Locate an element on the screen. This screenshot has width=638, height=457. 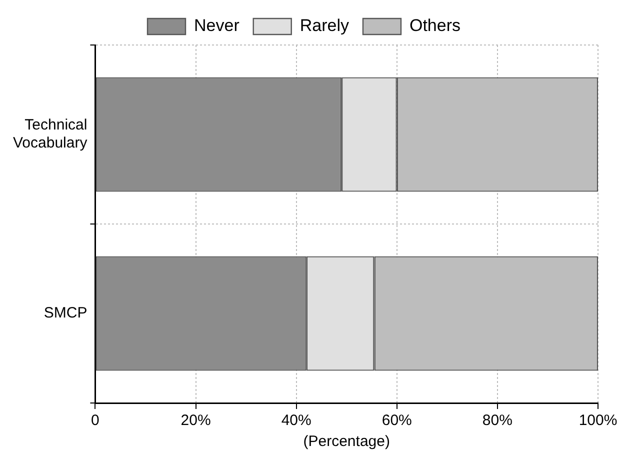
x-axis-title: (Percentage) is located at coordinates (346, 441).